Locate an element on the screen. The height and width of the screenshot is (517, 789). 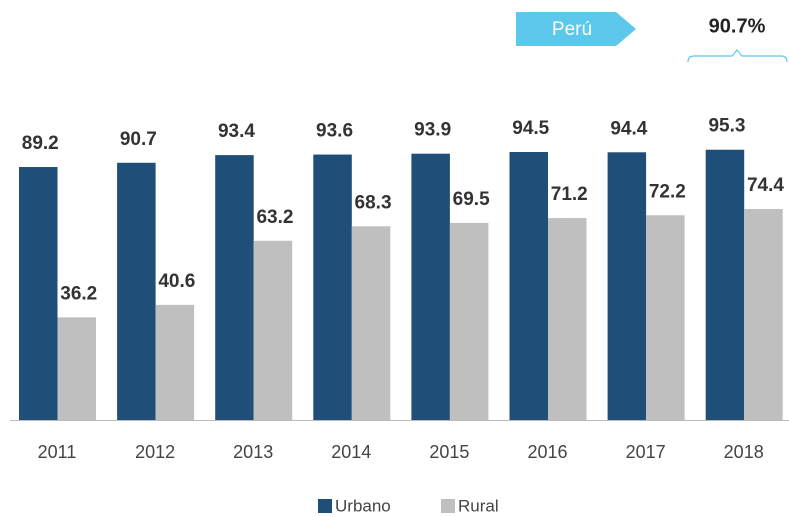
annotation-text: 90.7% is located at coordinates (737, 26).